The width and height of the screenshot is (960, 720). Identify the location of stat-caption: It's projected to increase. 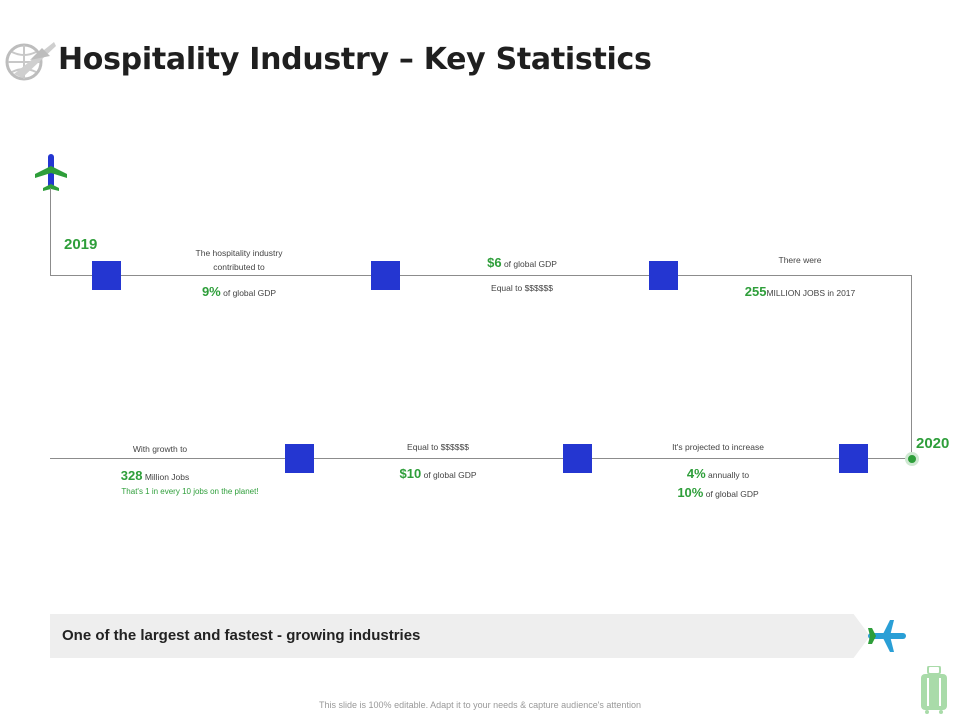
(718, 447).